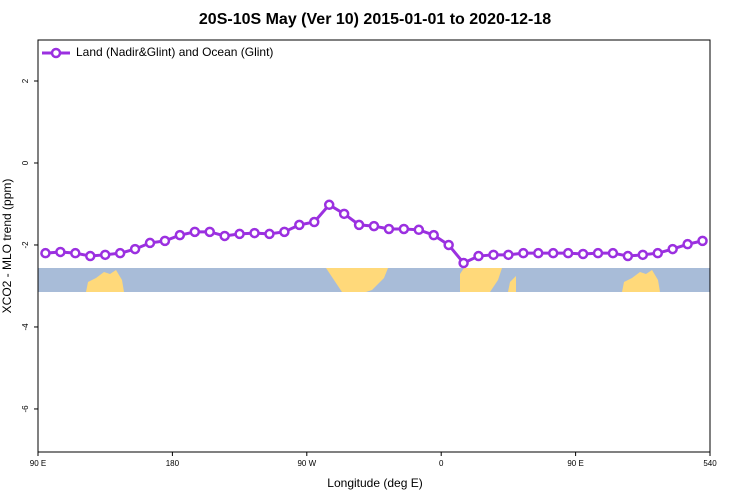 This screenshot has height=500, width=750. I want to click on y-tick-label: 0, so click(25, 162).